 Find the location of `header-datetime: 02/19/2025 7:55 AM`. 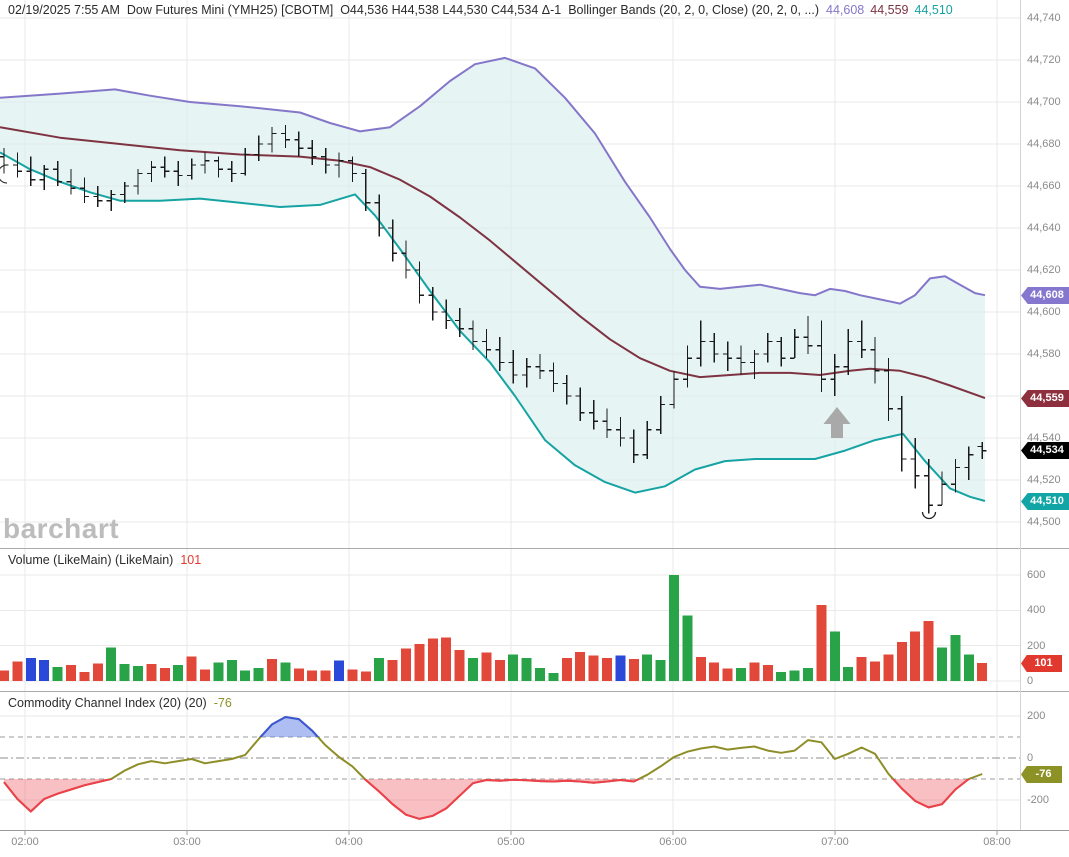

header-datetime: 02/19/2025 7:55 AM is located at coordinates (64, 10).